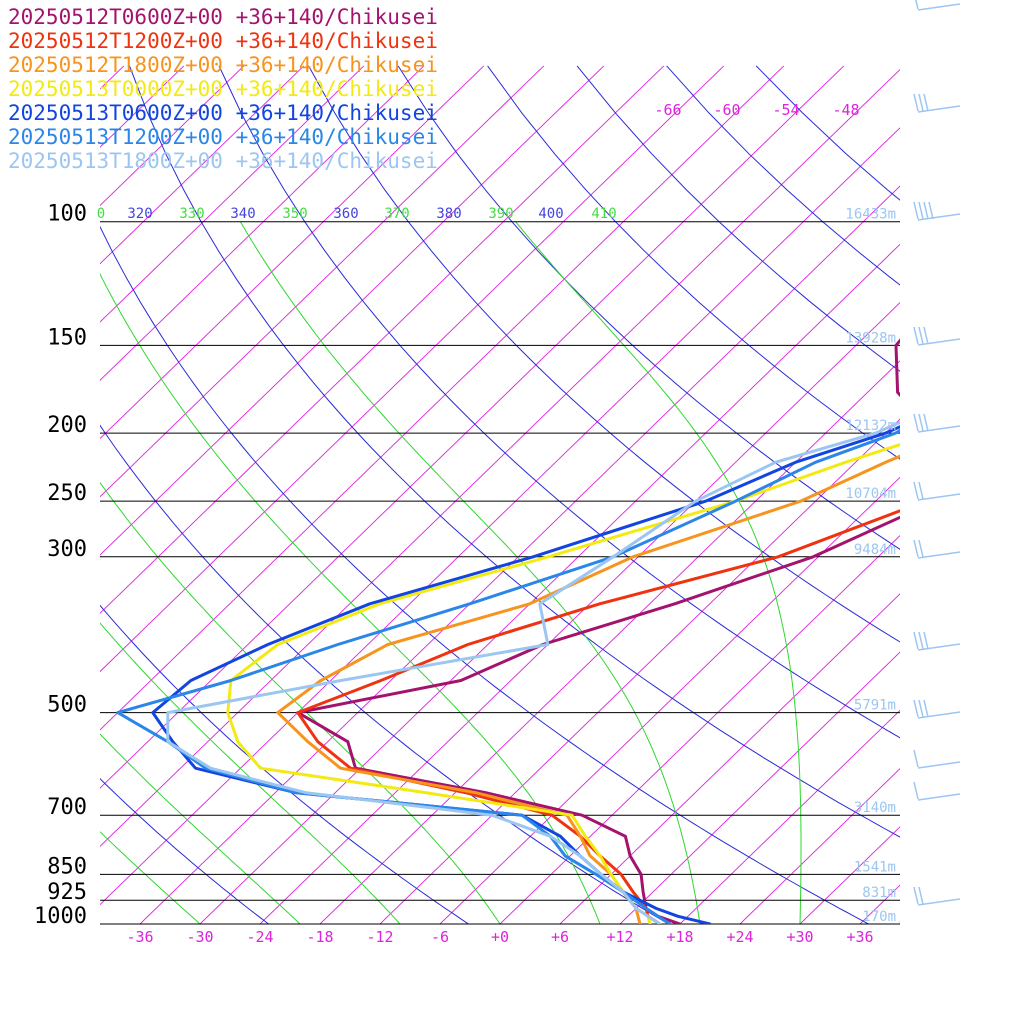 This screenshot has width=1024, height=1024. I want to click on x-tick-label: +24, so click(739, 937).